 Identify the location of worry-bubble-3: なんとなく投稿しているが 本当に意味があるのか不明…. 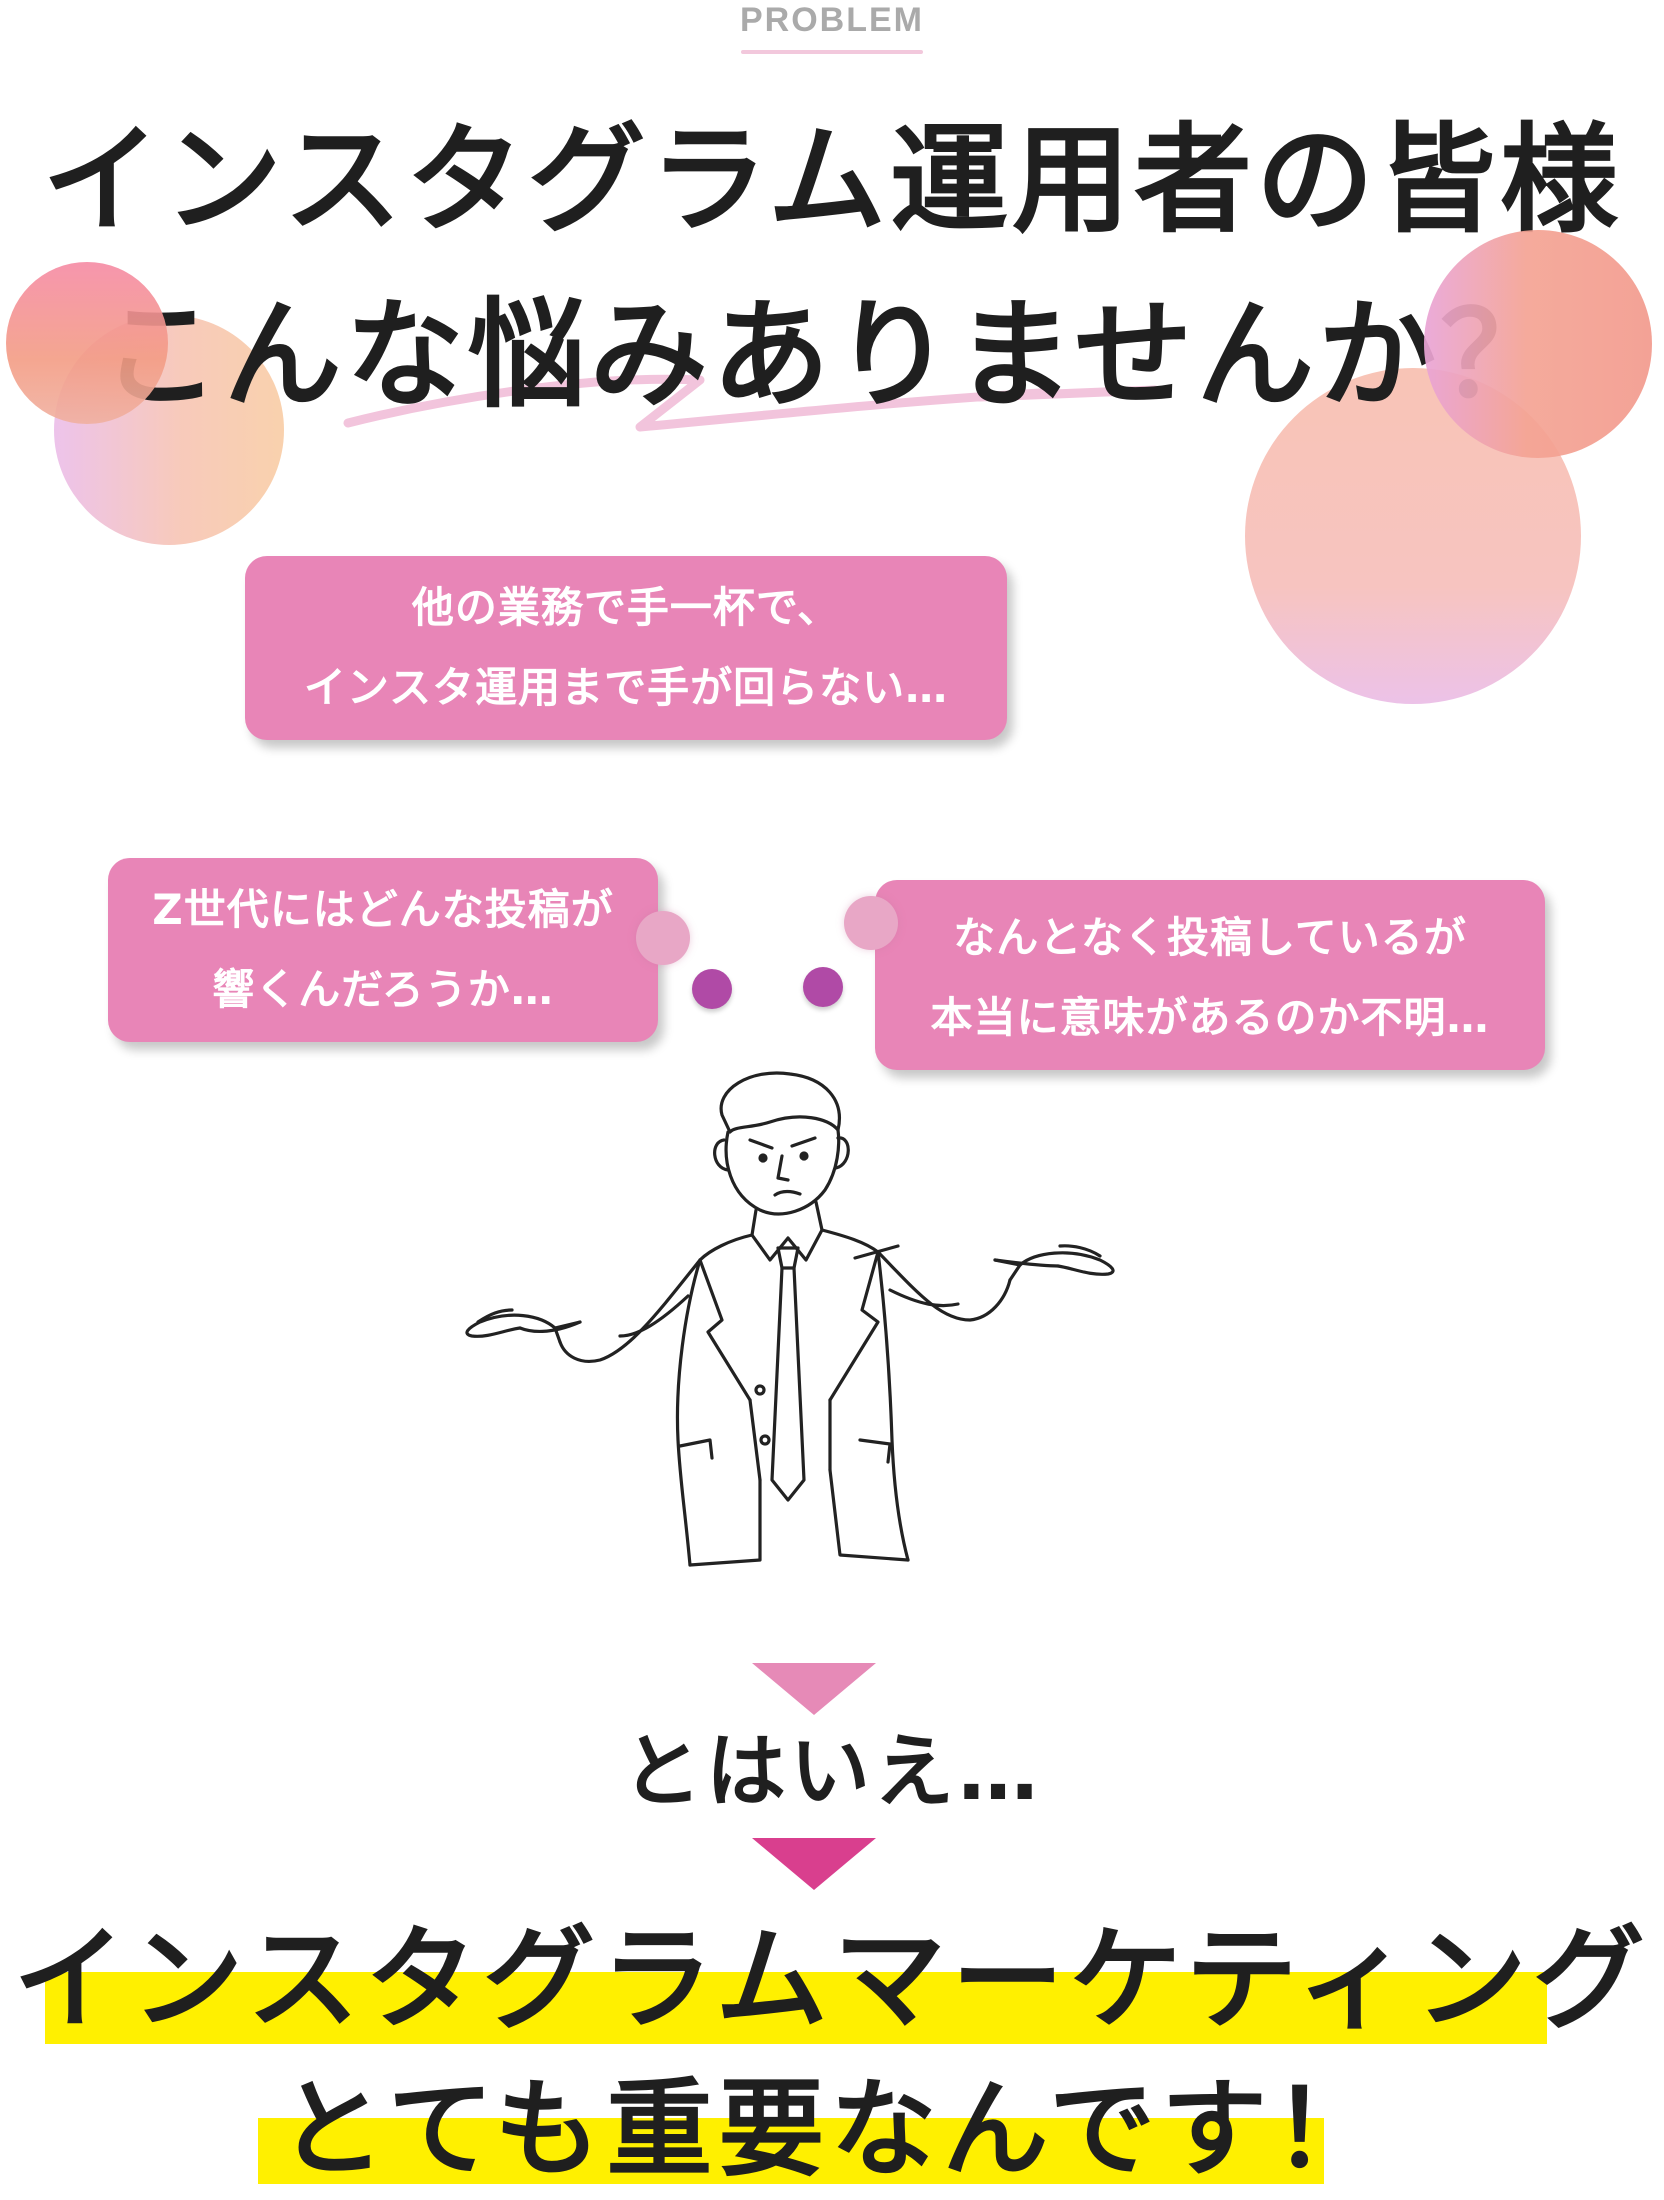
(1210, 975).